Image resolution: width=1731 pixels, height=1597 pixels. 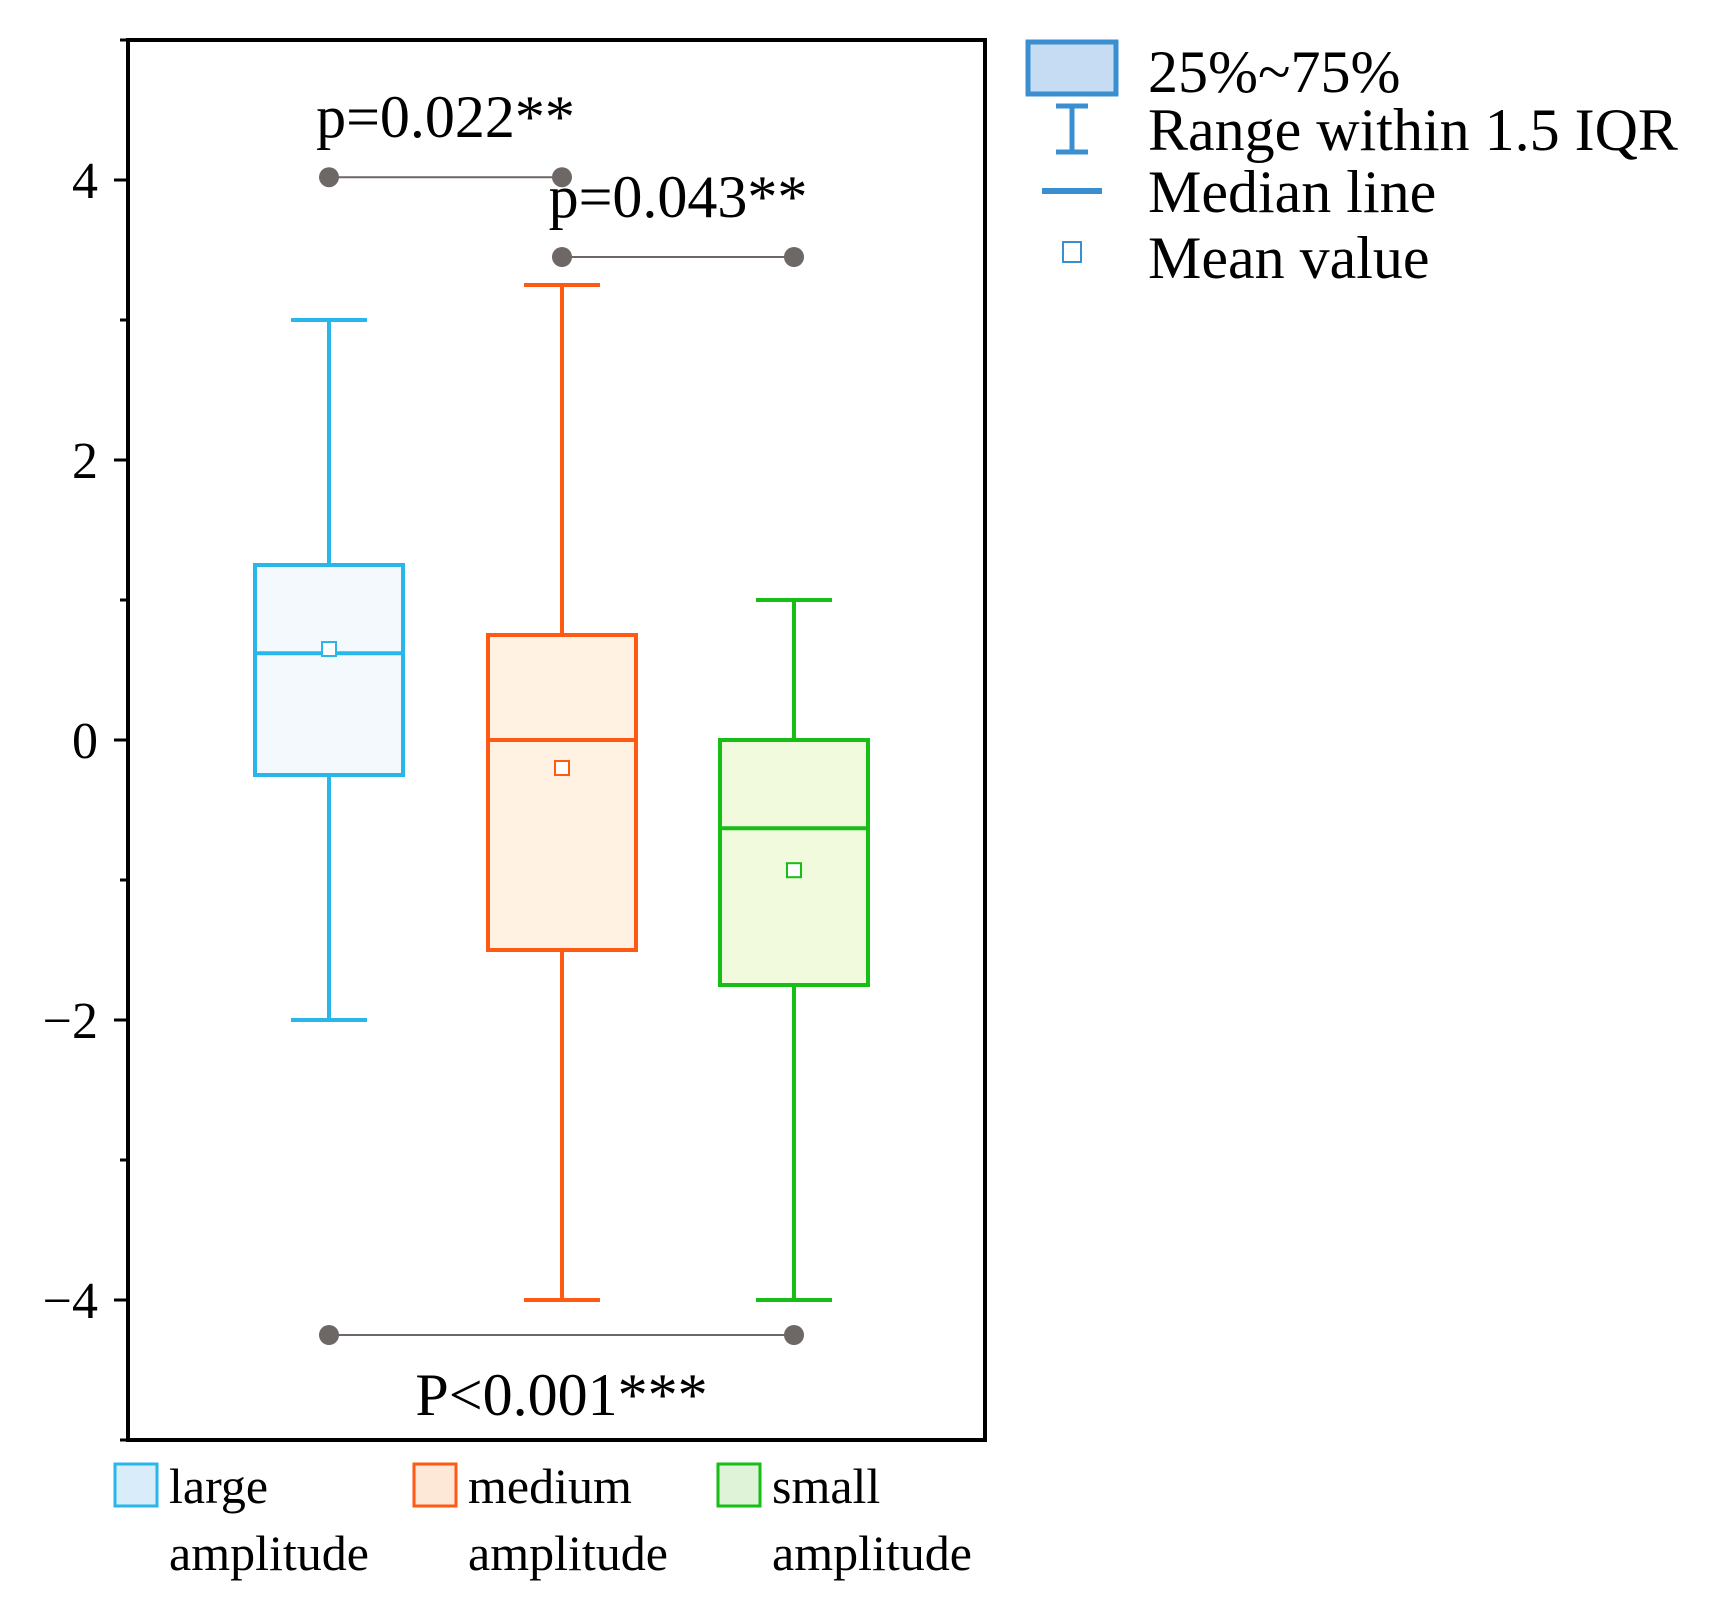 I want to click on y-tick-label: −4, so click(x=70, y=1301).